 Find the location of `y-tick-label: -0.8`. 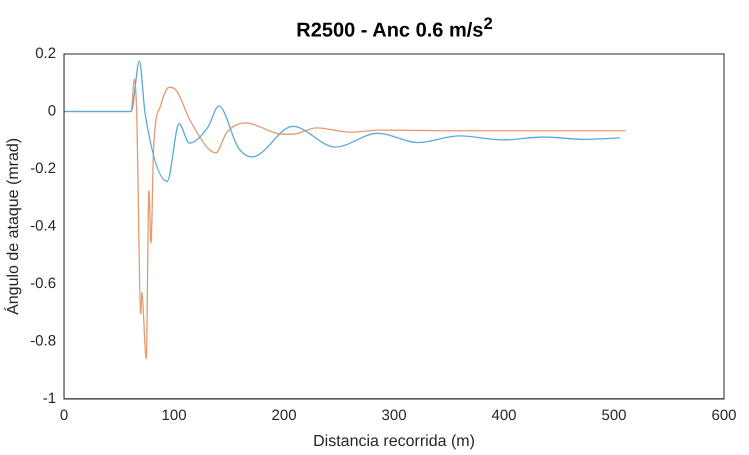

y-tick-label: -0.8 is located at coordinates (43, 341).